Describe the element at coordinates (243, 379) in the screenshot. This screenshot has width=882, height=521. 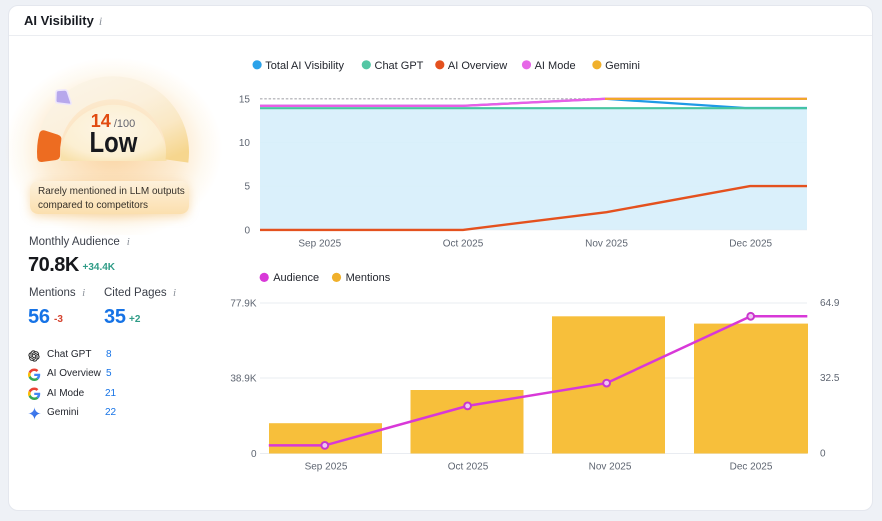
I see `svg-text: 38.9K` at that location.